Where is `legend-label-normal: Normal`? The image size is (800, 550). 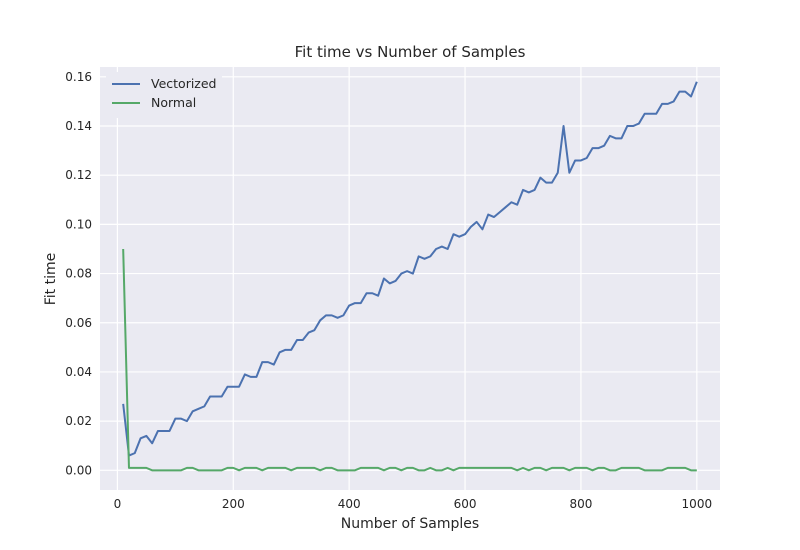
legend-label-normal: Normal is located at coordinates (173, 102).